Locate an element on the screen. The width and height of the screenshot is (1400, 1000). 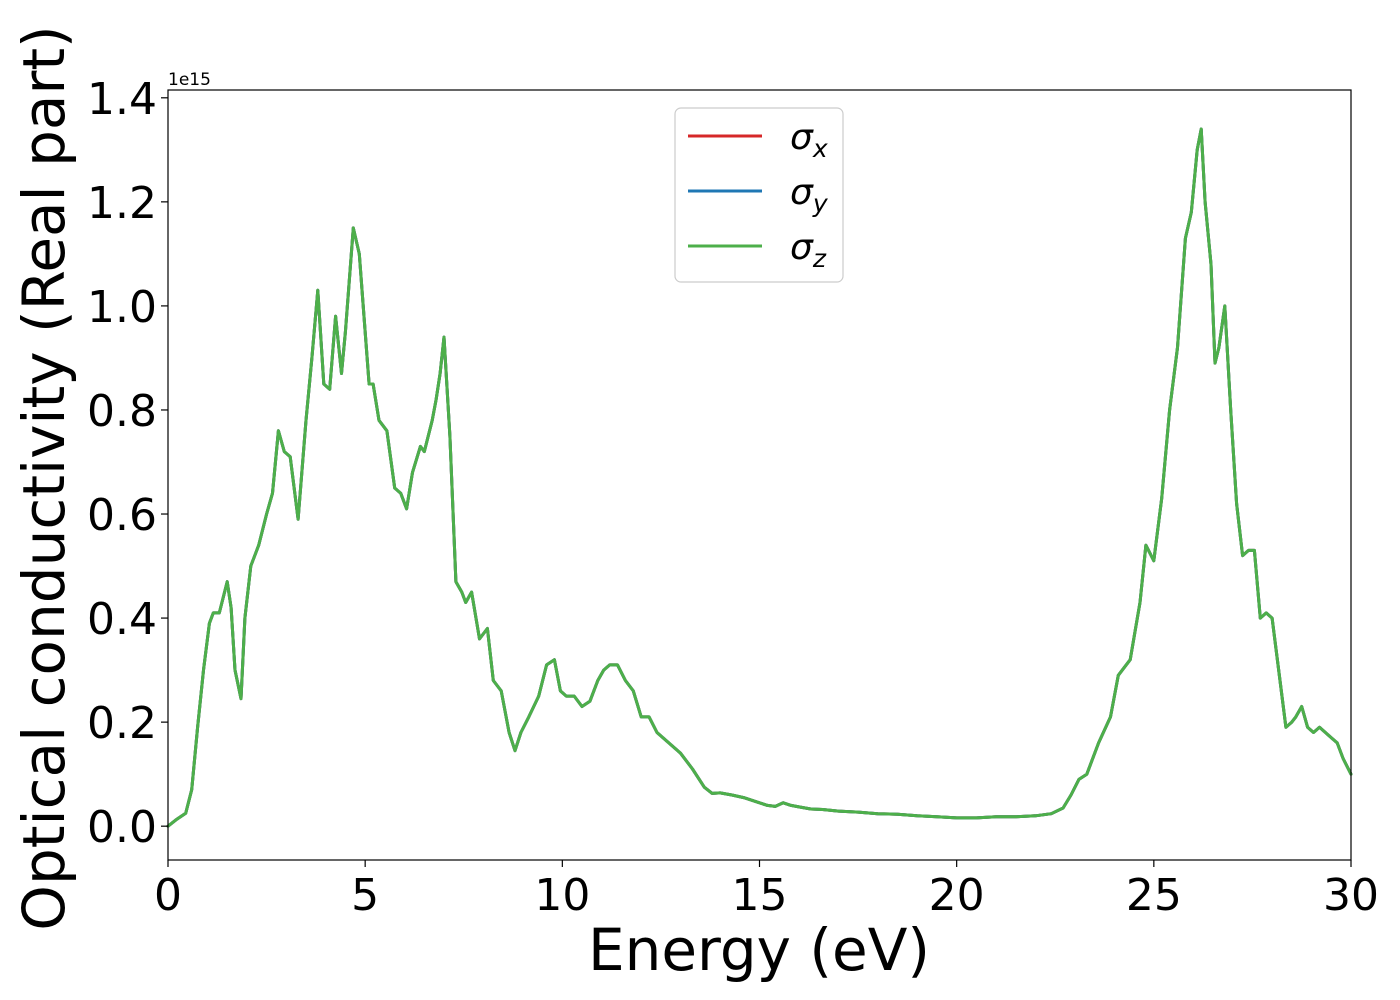
x-tick-label: 20 is located at coordinates (957, 895).